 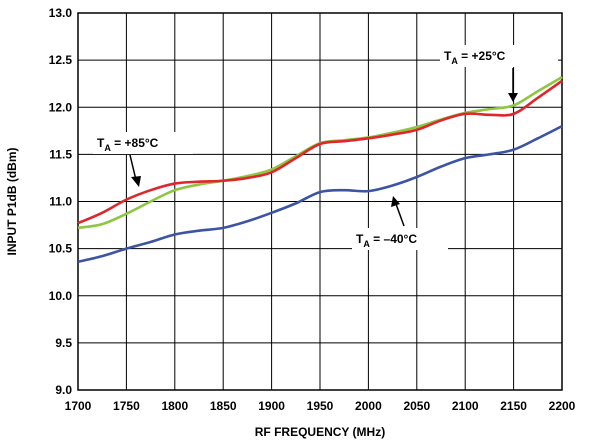 I want to click on annotation-plus85-arrow, so click(x=133, y=167).